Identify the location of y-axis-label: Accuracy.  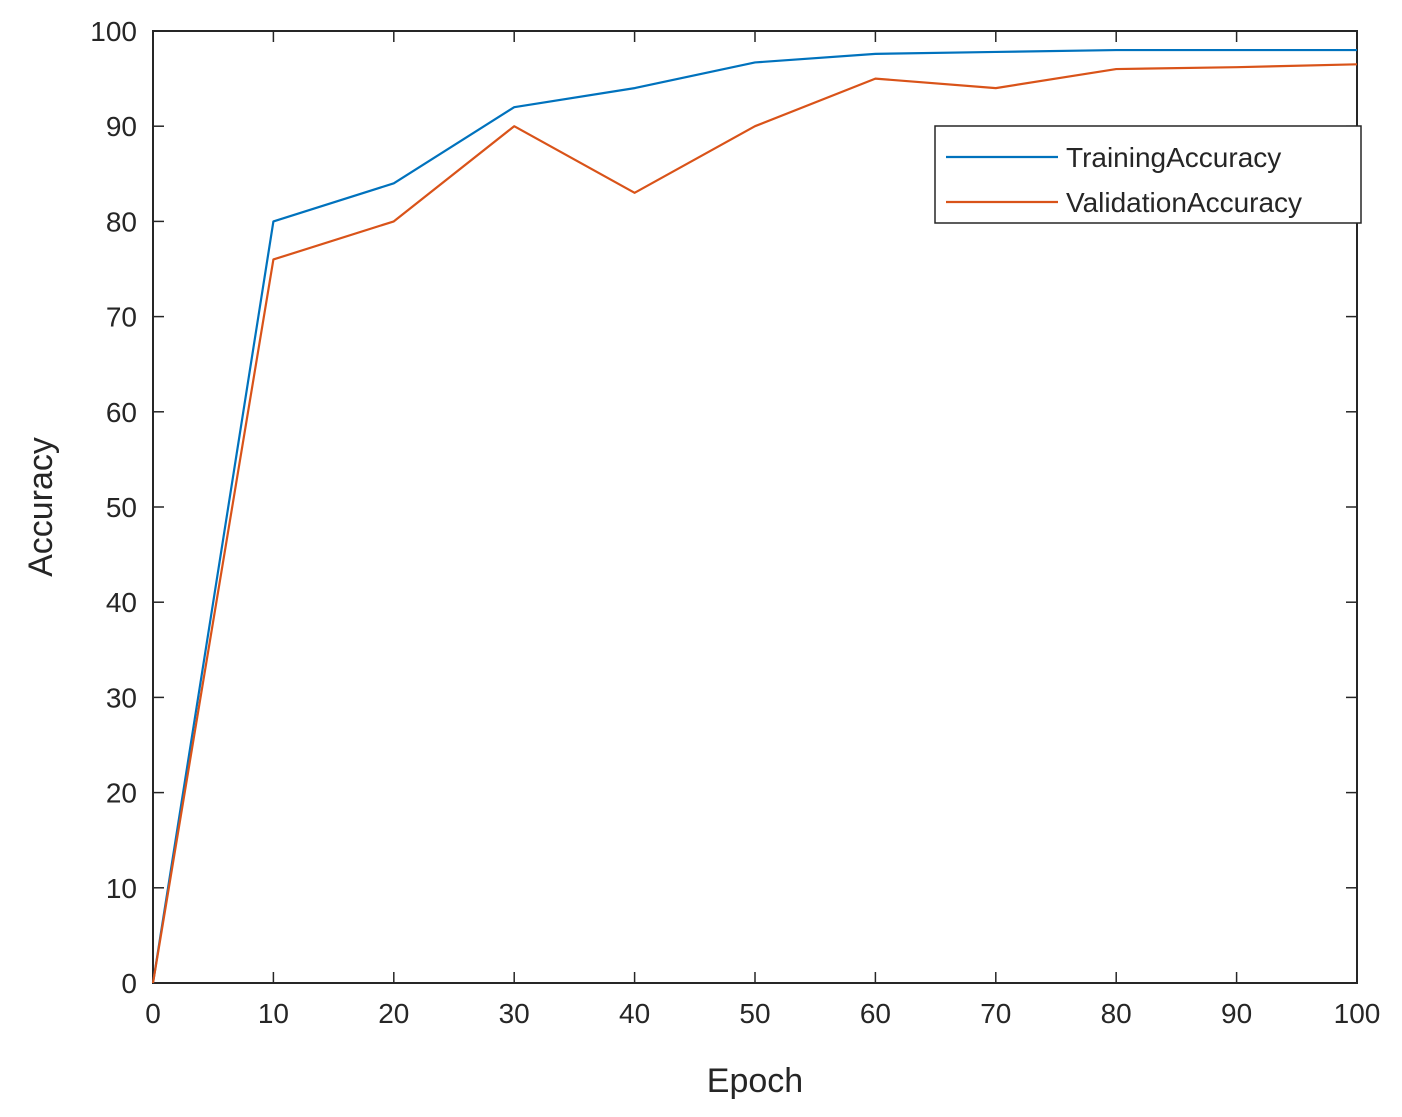
(41, 507).